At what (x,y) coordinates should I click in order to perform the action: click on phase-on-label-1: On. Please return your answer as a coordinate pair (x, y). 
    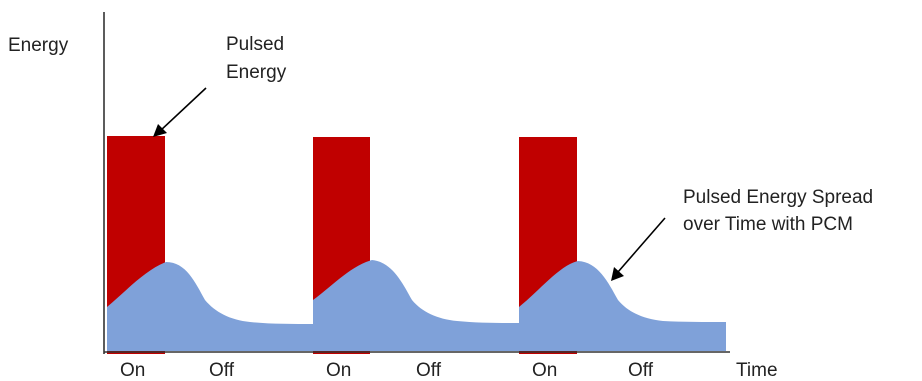
    Looking at the image, I should click on (132, 370).